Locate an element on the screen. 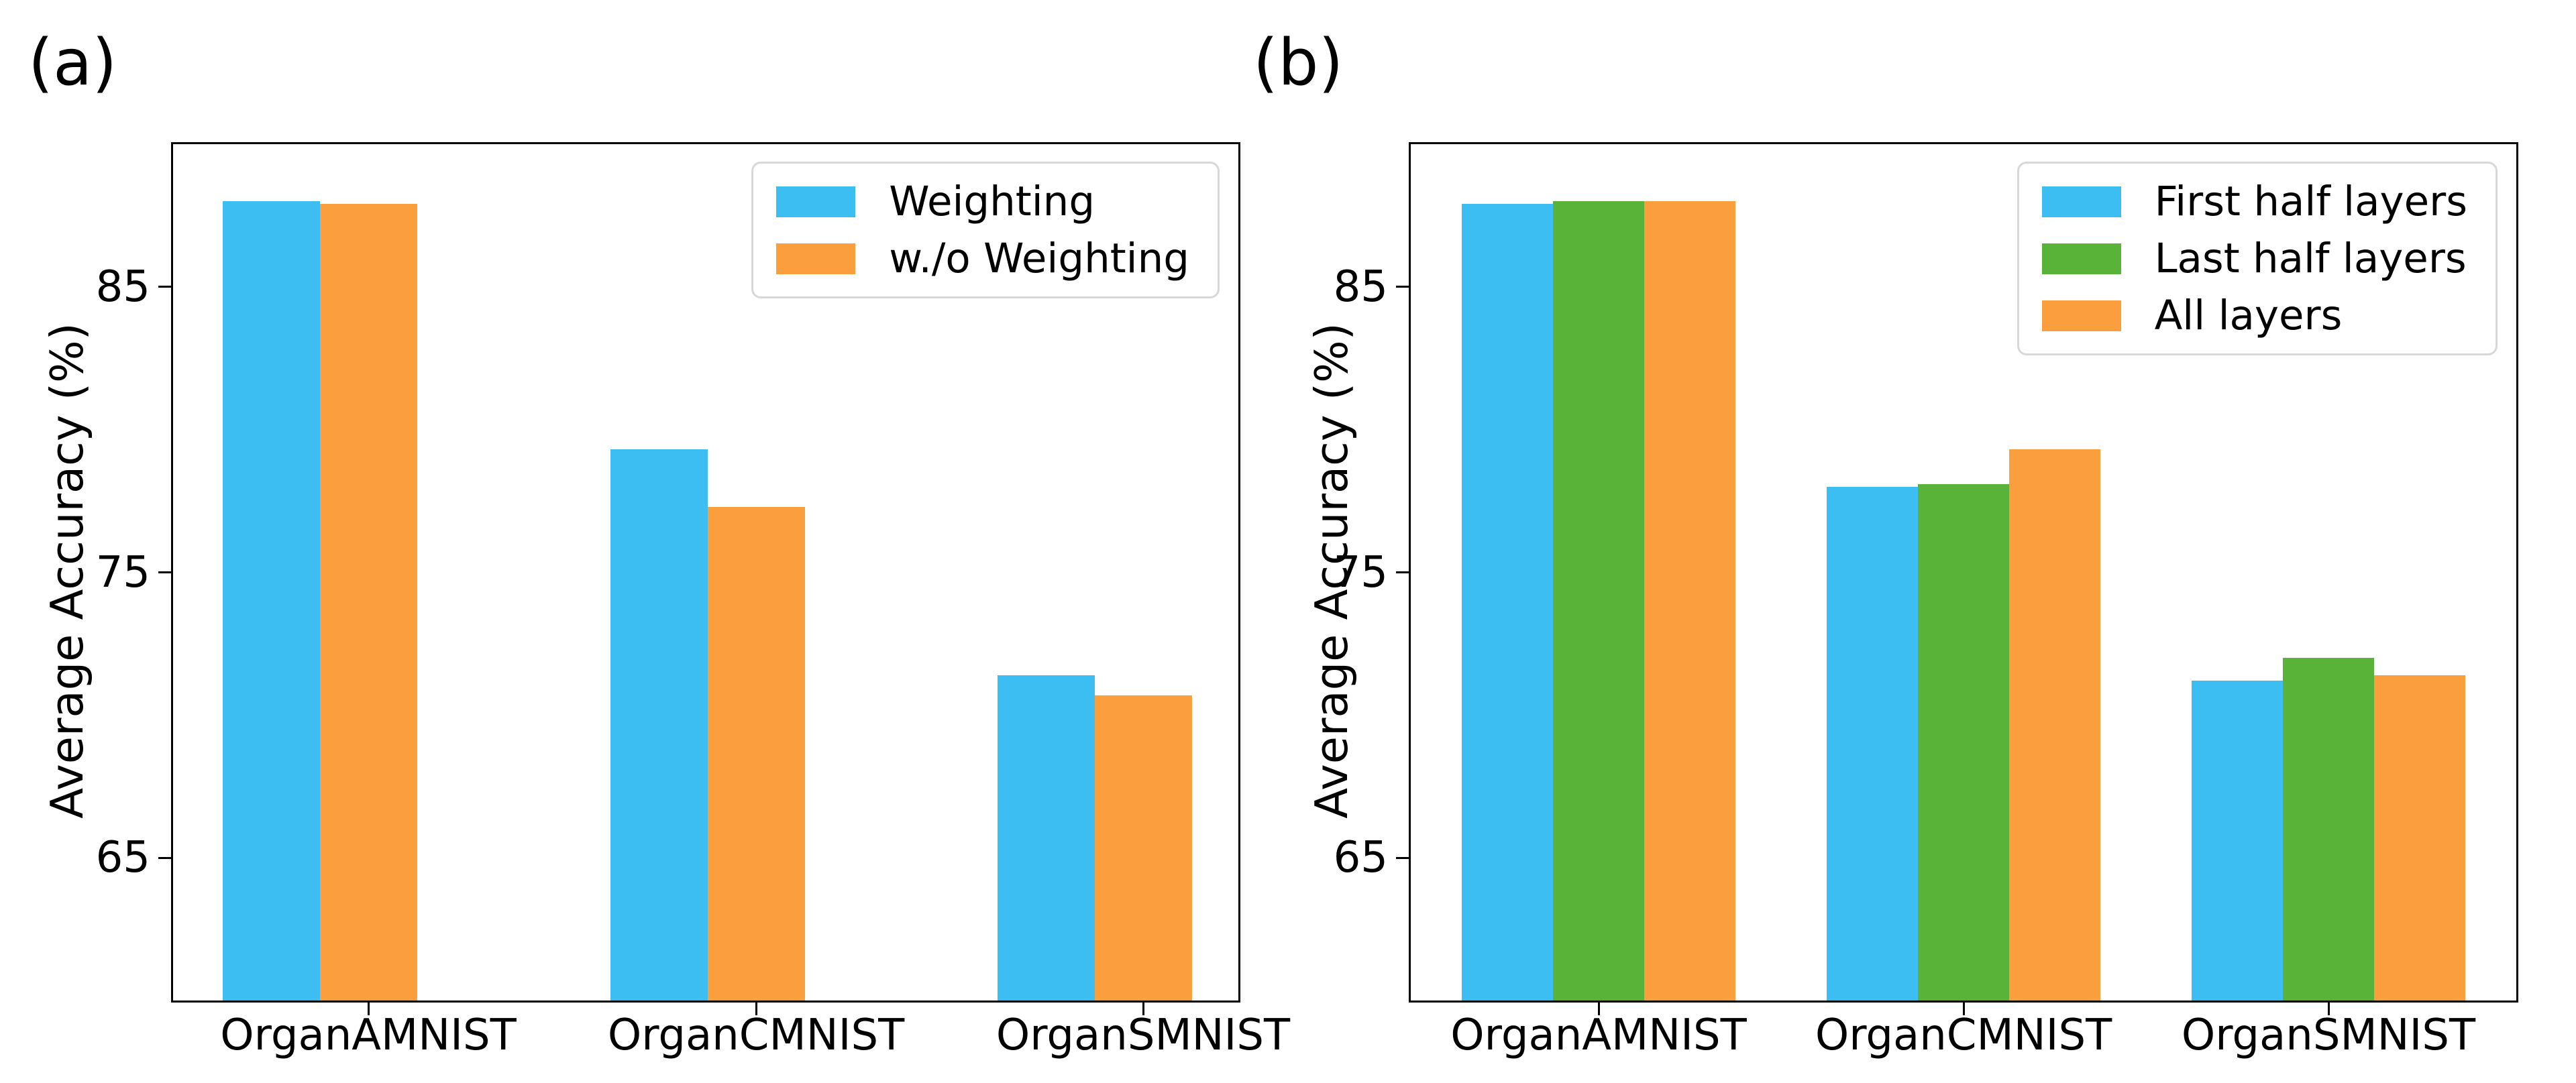  legend-item: Weighting is located at coordinates (982, 201).